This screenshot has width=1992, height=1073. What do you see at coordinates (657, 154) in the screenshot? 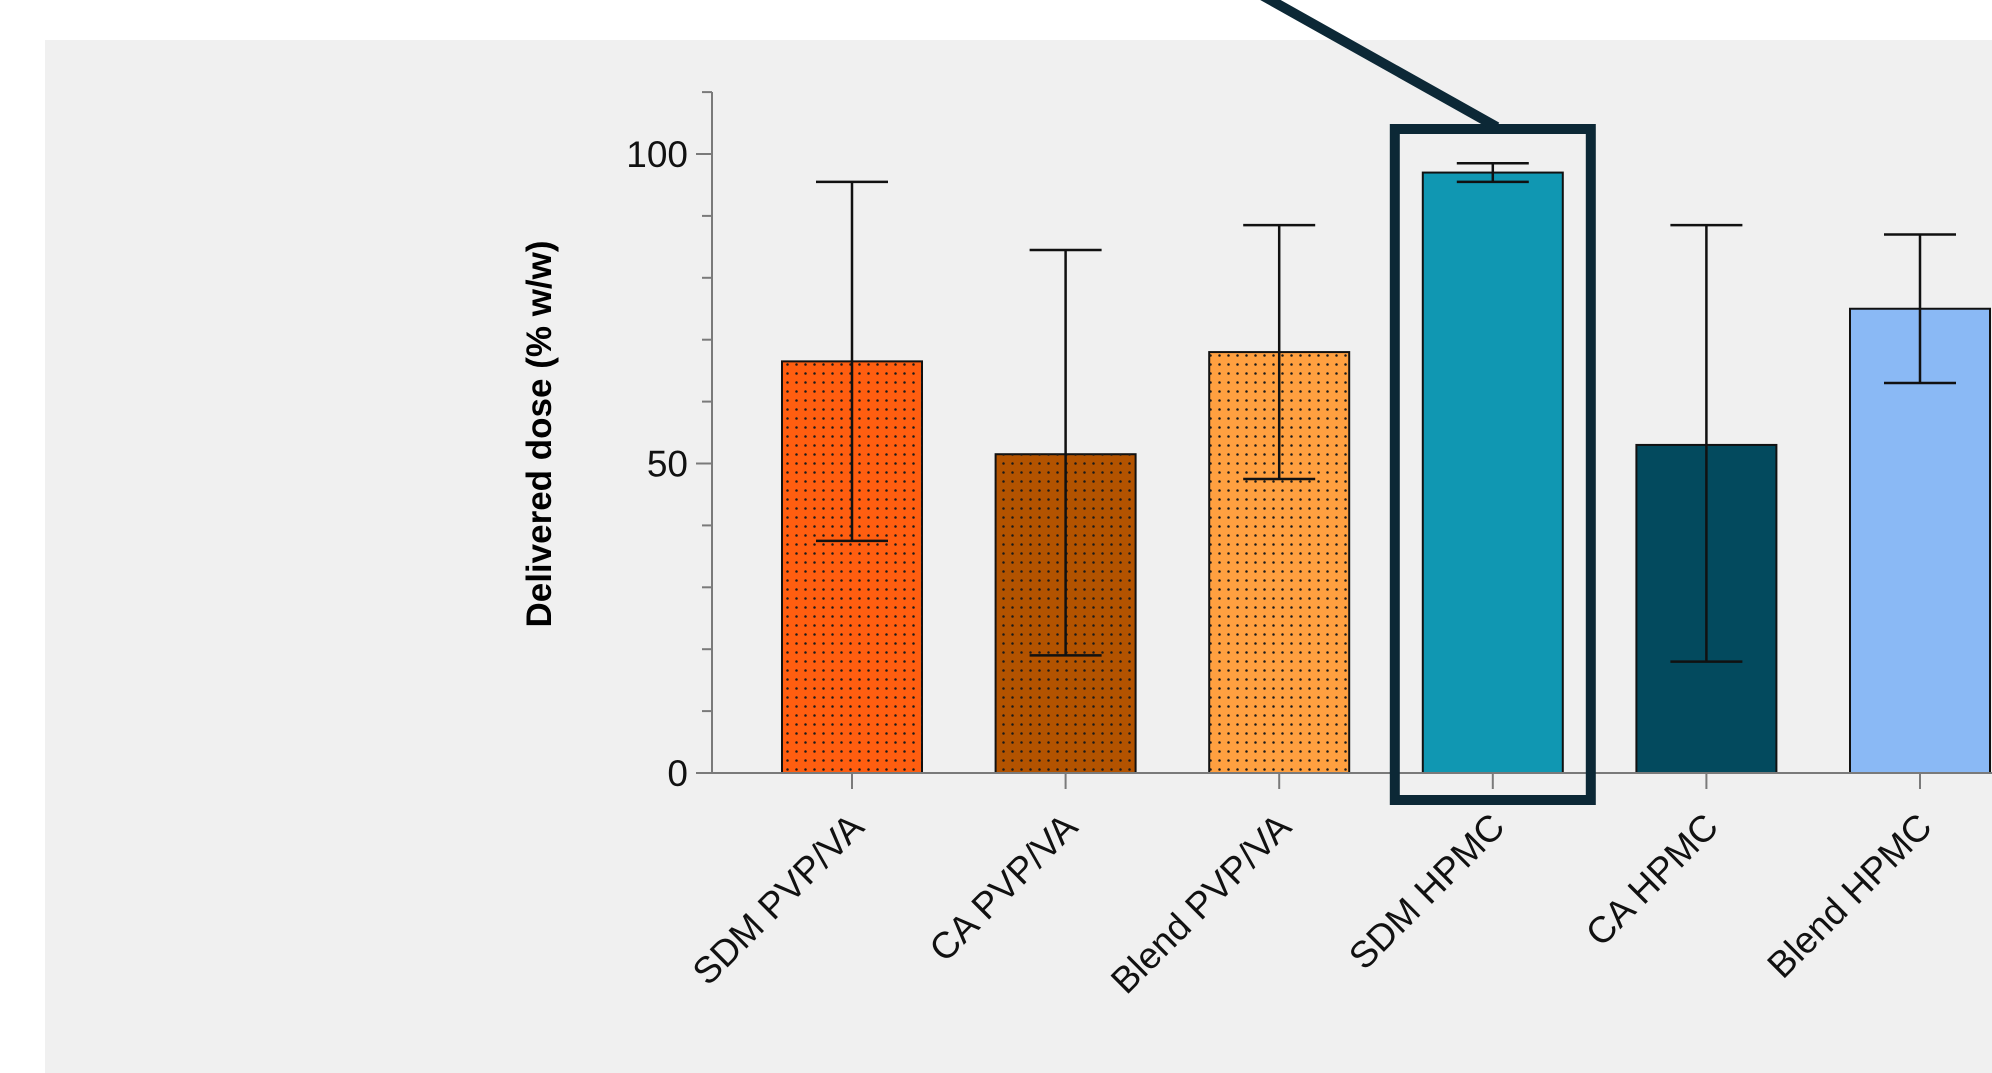
I see `y-tick-label: 100` at bounding box center [657, 154].